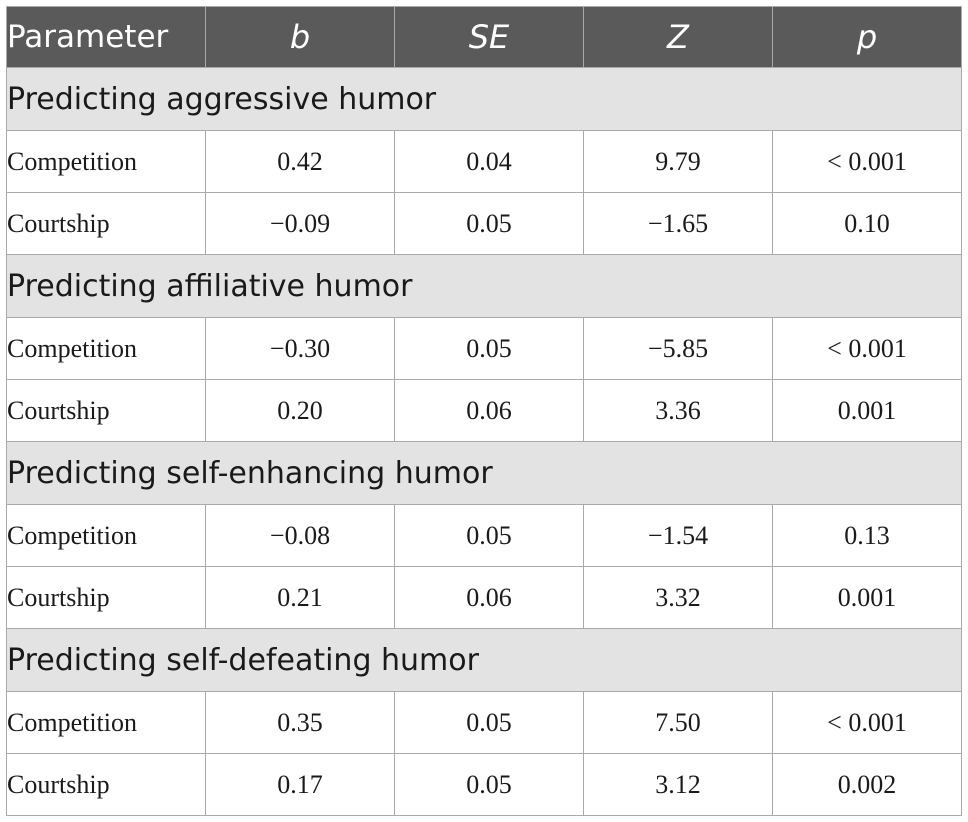 The height and width of the screenshot is (822, 968). Describe the element at coordinates (300, 161) in the screenshot. I see `cell-b: 0.42` at that location.